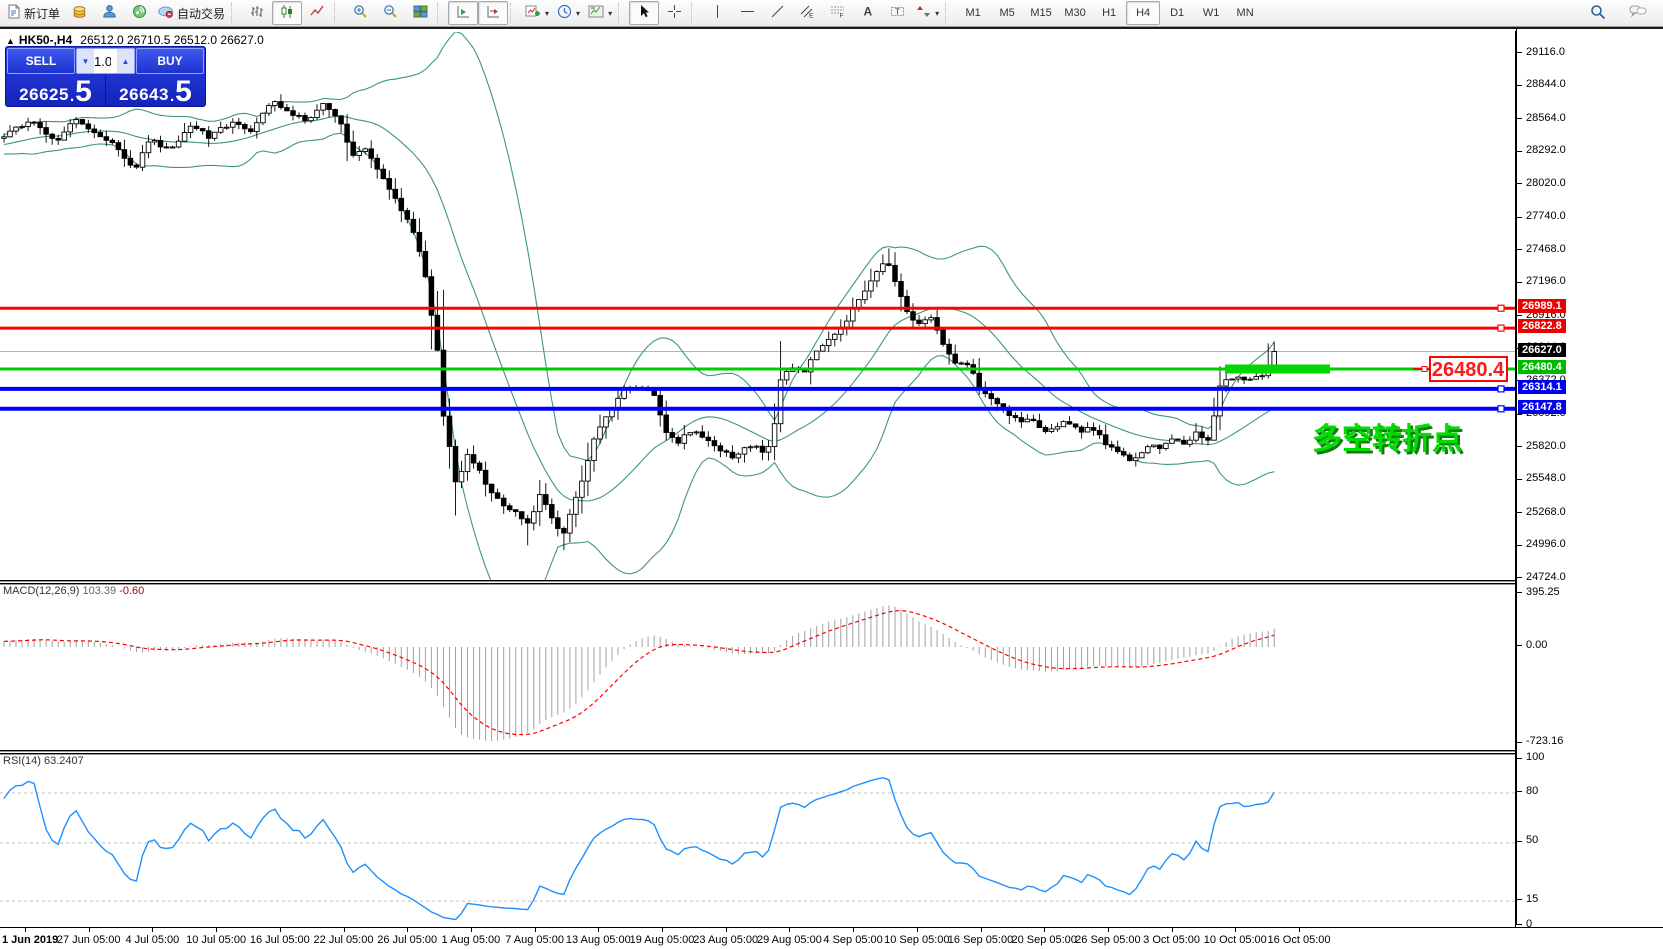  Describe the element at coordinates (598, 940) in the screenshot. I see `time-tick-label: 13 Aug 05:00` at that location.